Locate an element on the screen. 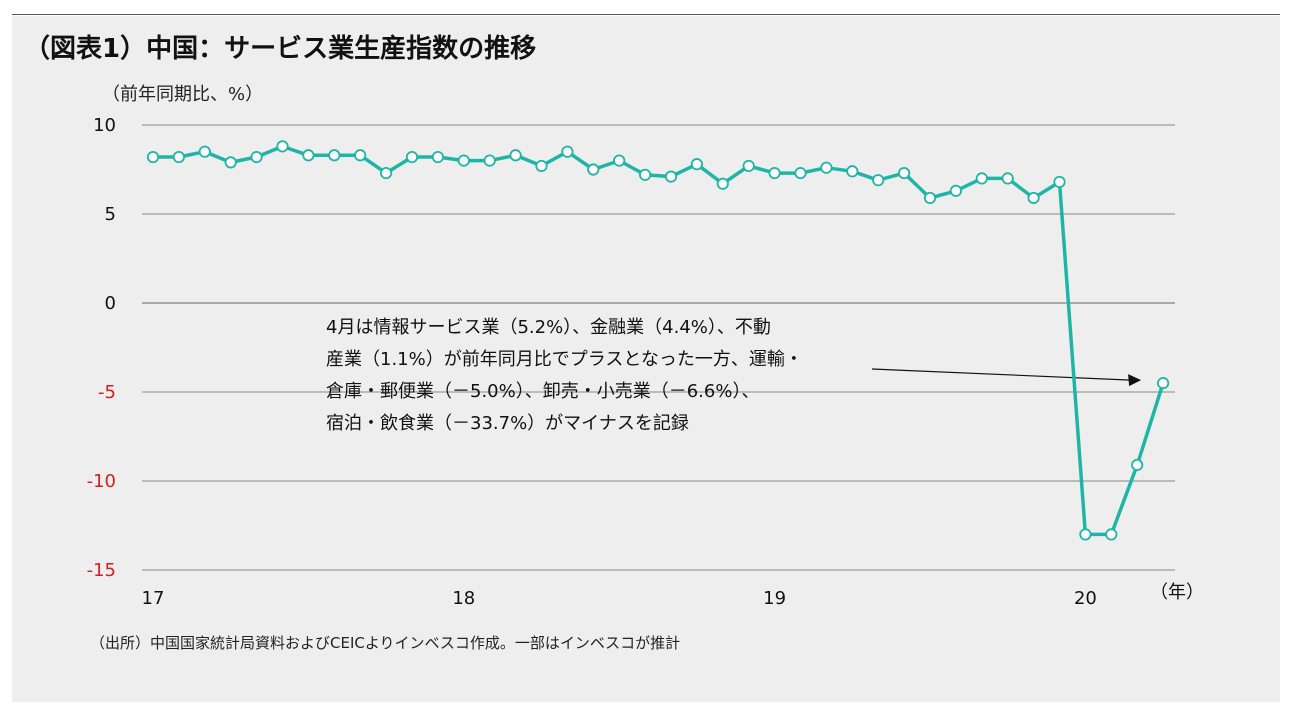 The width and height of the screenshot is (1295, 720). annotation-arrow is located at coordinates (1001, 374).